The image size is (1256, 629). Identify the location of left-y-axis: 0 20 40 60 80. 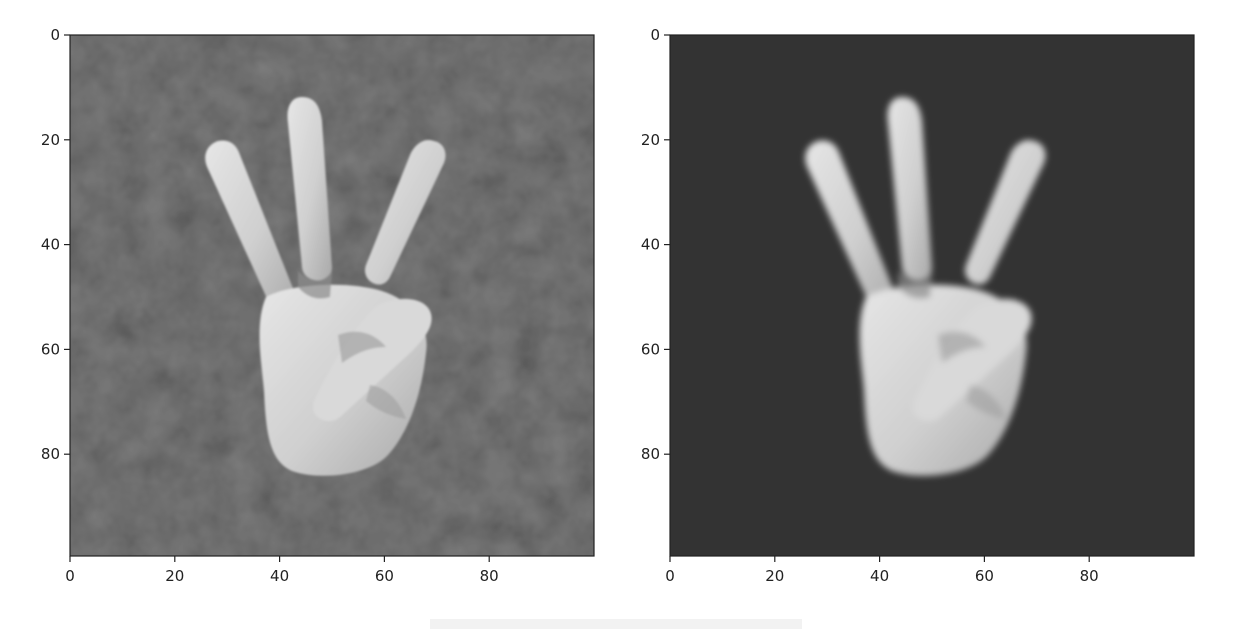
(55, 244).